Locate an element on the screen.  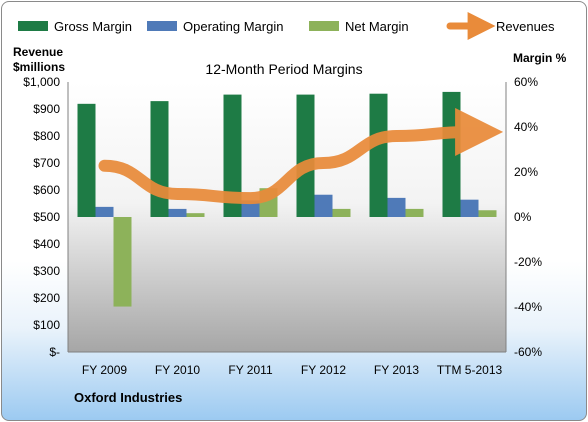
legend-label-revenues: Revenues is located at coordinates (525, 26).